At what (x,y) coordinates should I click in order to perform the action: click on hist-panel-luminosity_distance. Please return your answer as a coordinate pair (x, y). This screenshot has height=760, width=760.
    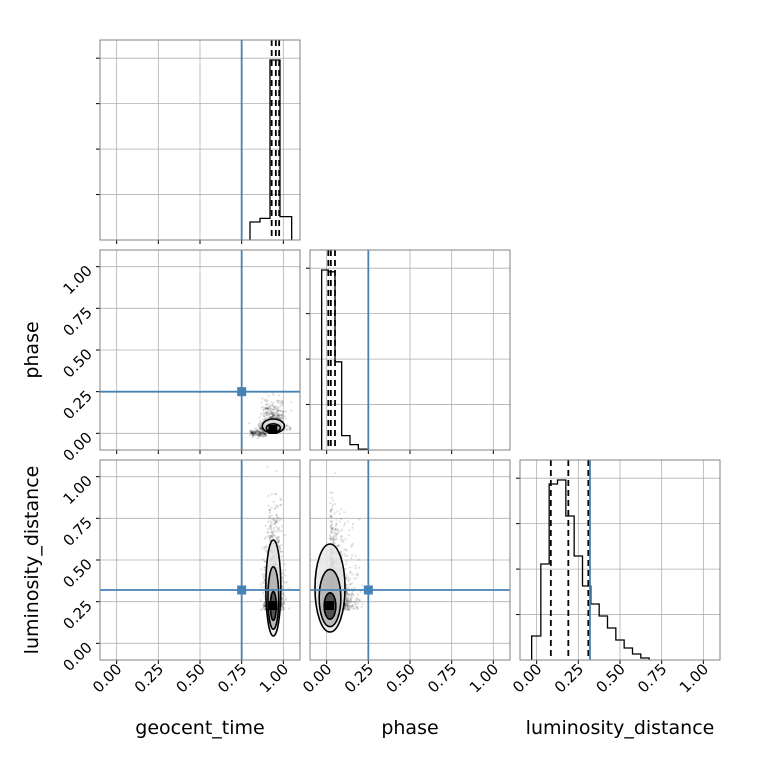
    Looking at the image, I should click on (618, 562).